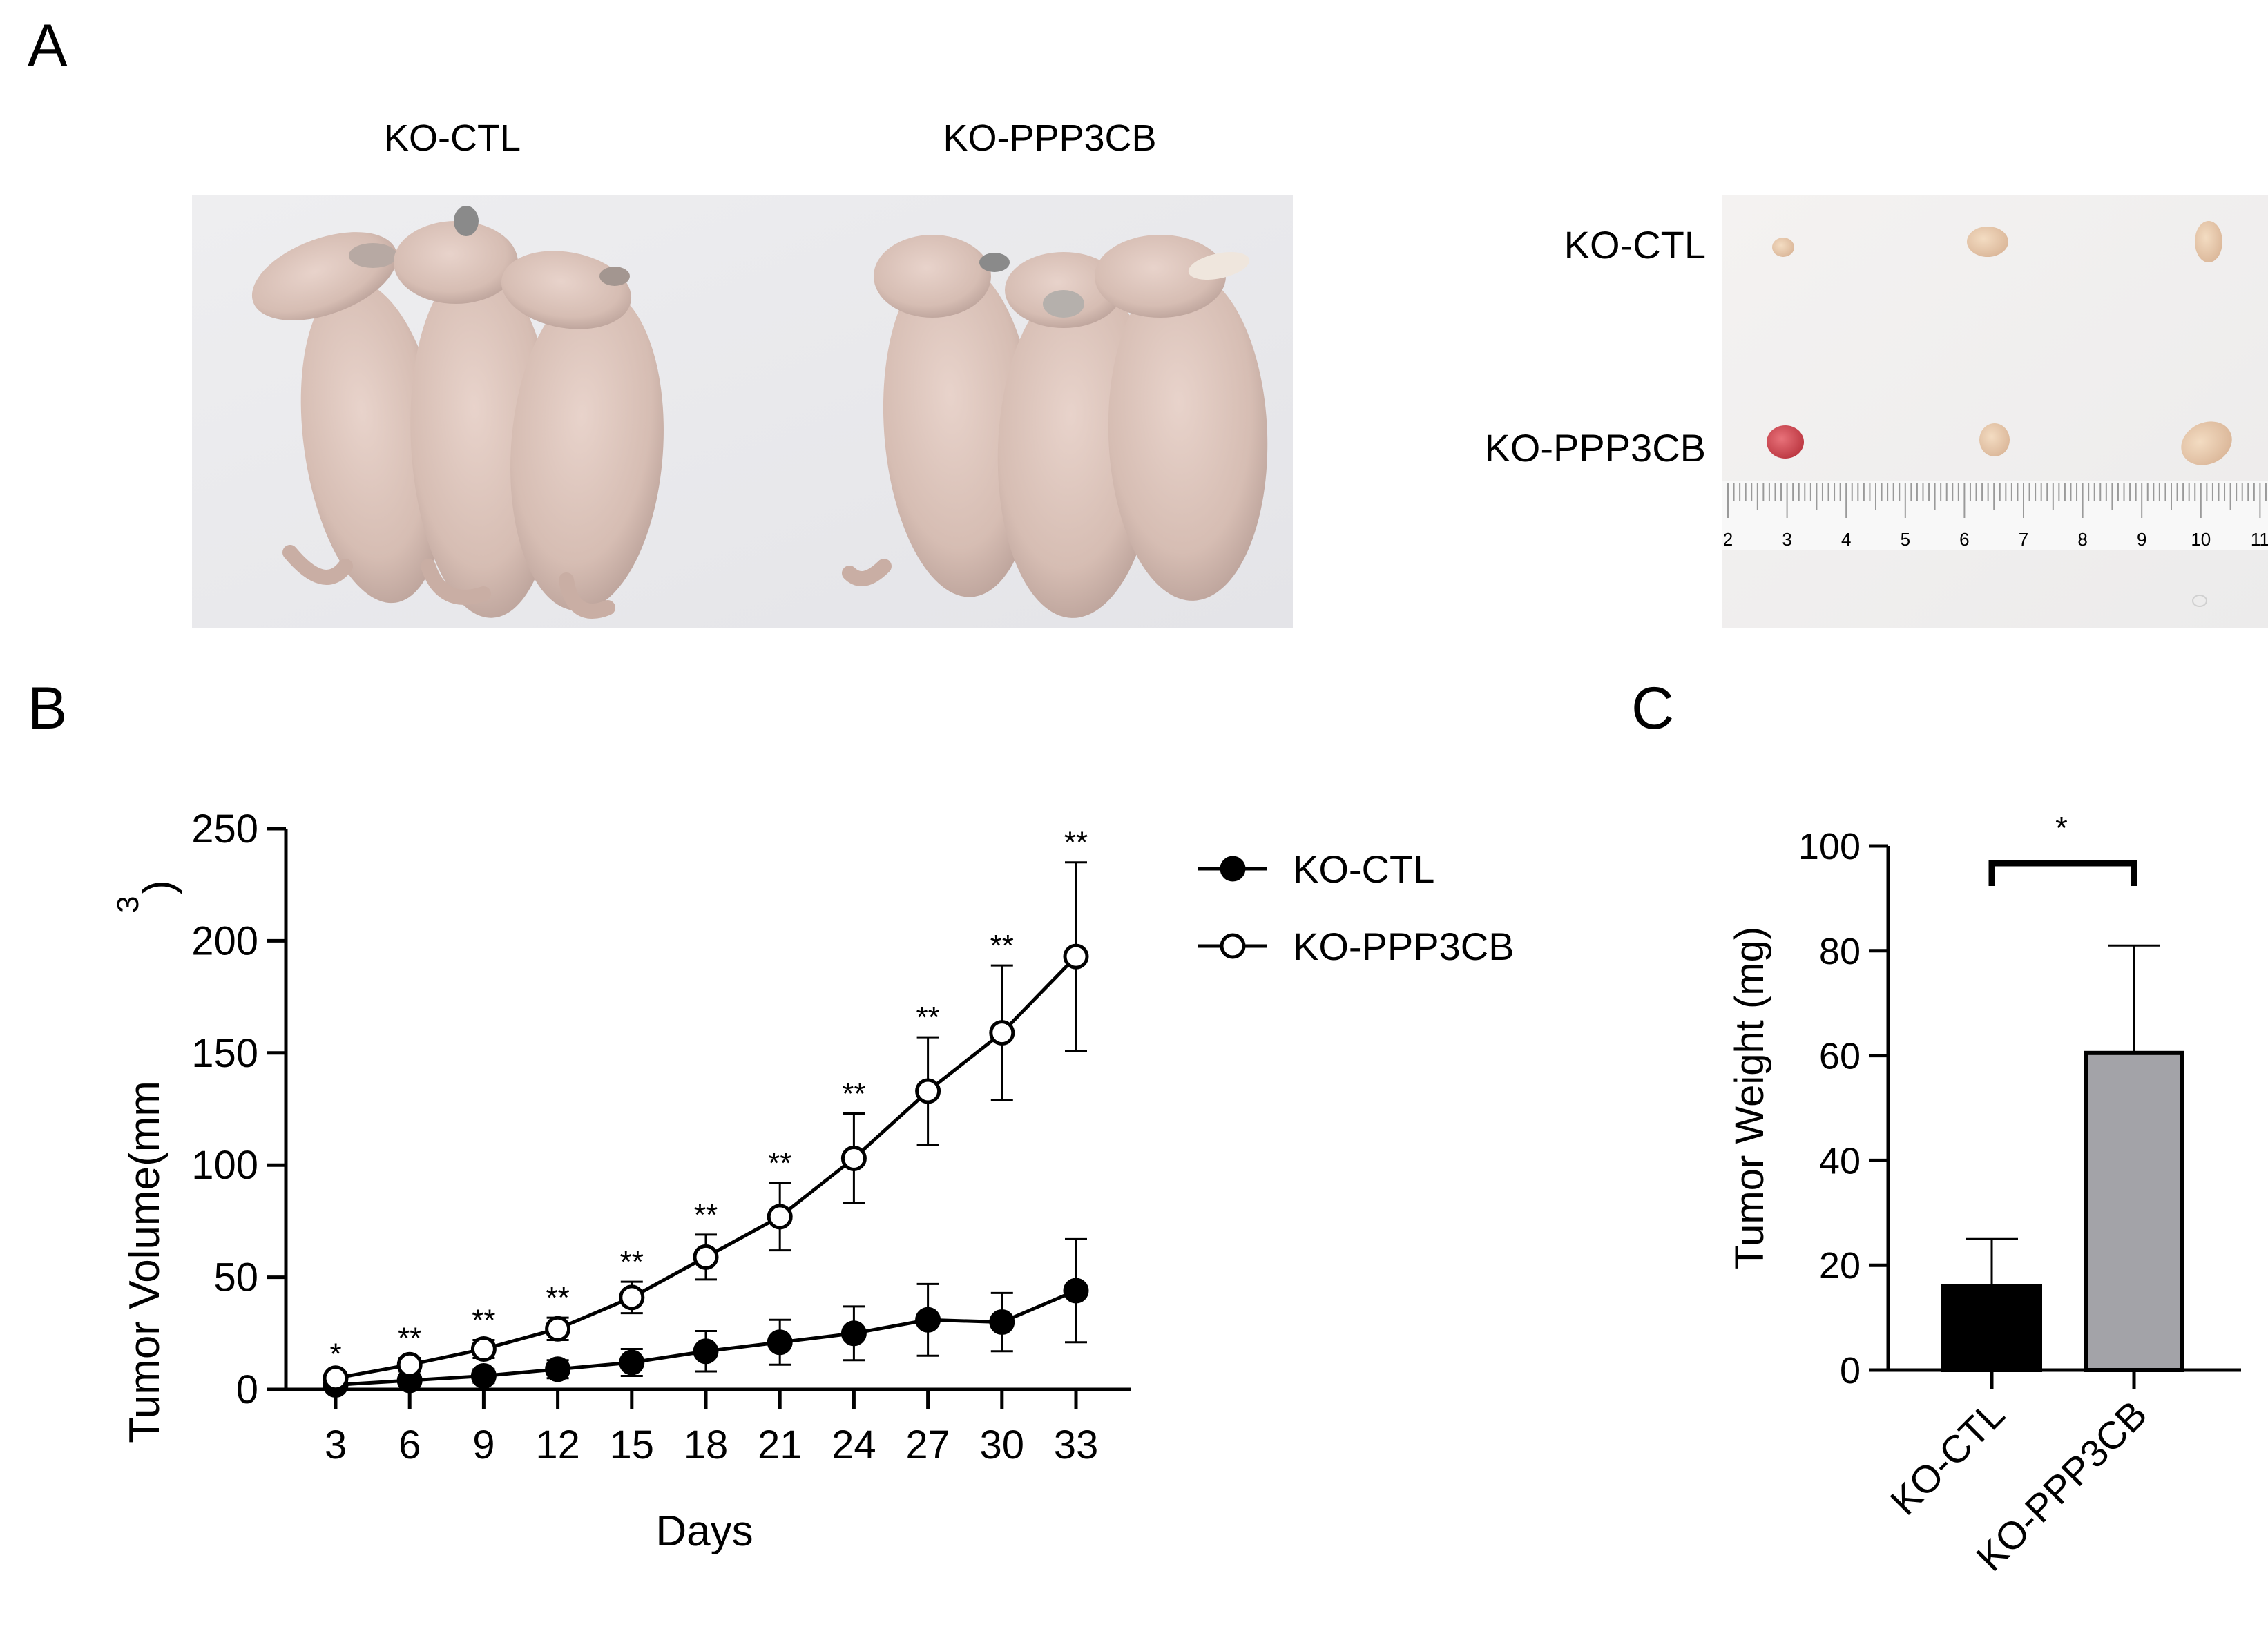 This screenshot has height=1638, width=2268. Describe the element at coordinates (1749, 1098) in the screenshot. I see `bar-chart-y-axis-title: Tumor Weight (mg)` at that location.